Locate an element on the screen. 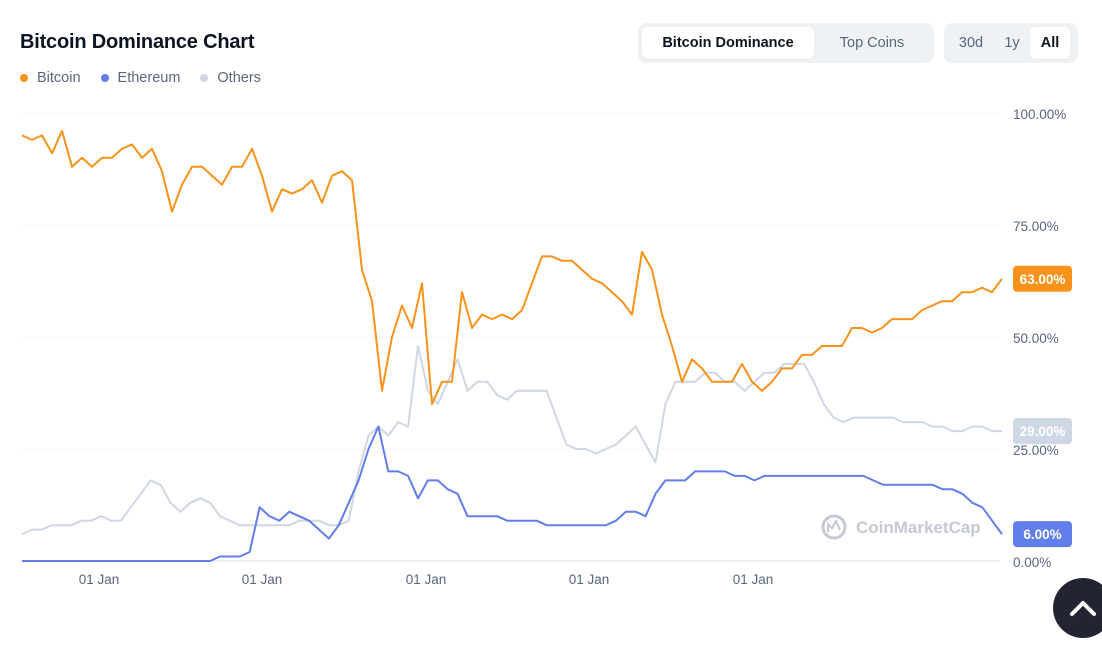  legend-label-bitcoin: Bitcoin is located at coordinates (59, 78).